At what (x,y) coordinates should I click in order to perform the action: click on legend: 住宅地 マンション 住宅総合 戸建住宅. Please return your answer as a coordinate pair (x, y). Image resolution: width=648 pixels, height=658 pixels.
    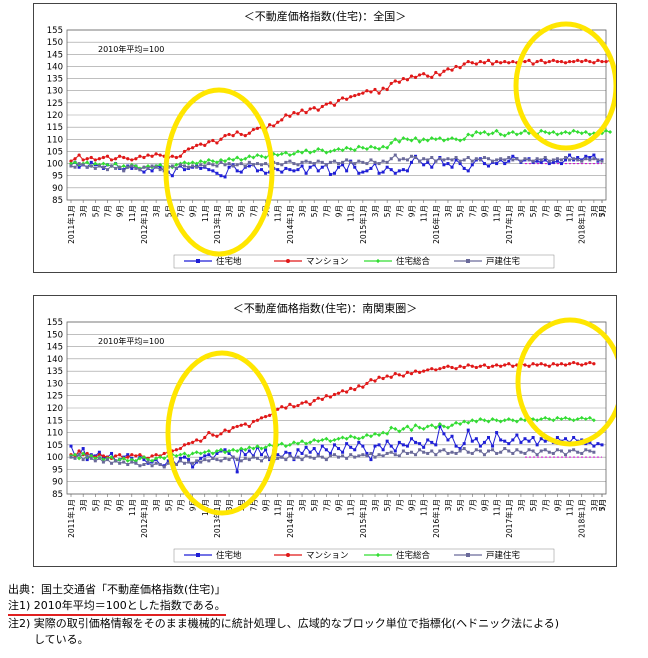
    Looking at the image, I should click on (364, 555).